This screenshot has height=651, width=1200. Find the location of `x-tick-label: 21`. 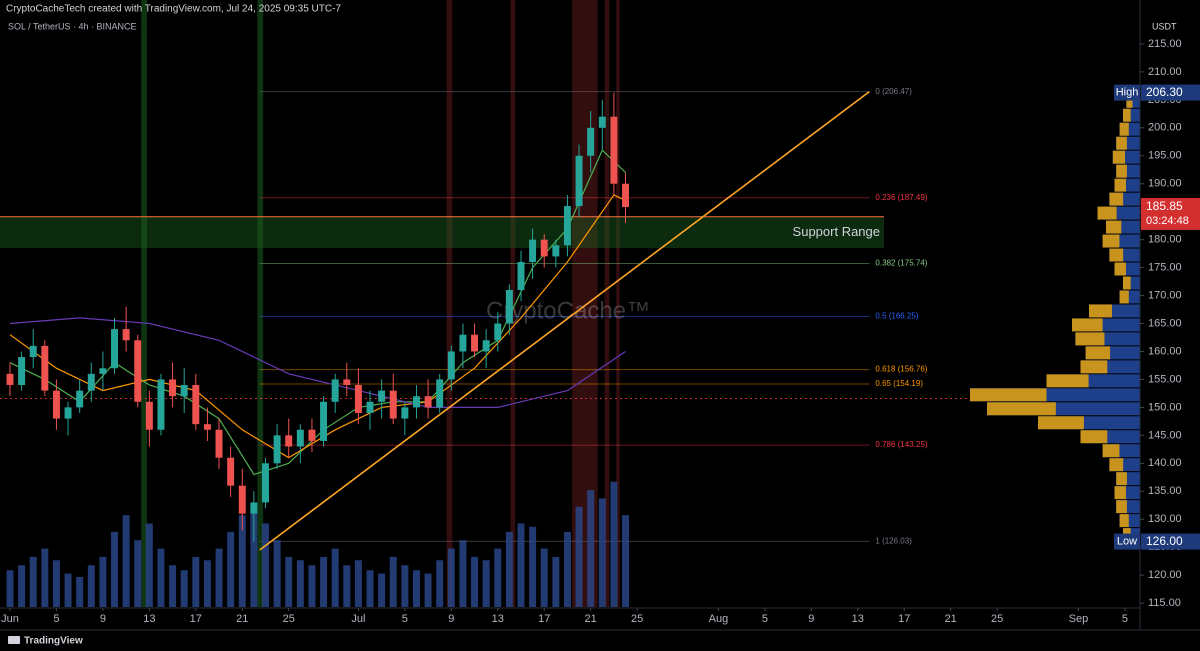

x-tick-label: 21 is located at coordinates (951, 619).